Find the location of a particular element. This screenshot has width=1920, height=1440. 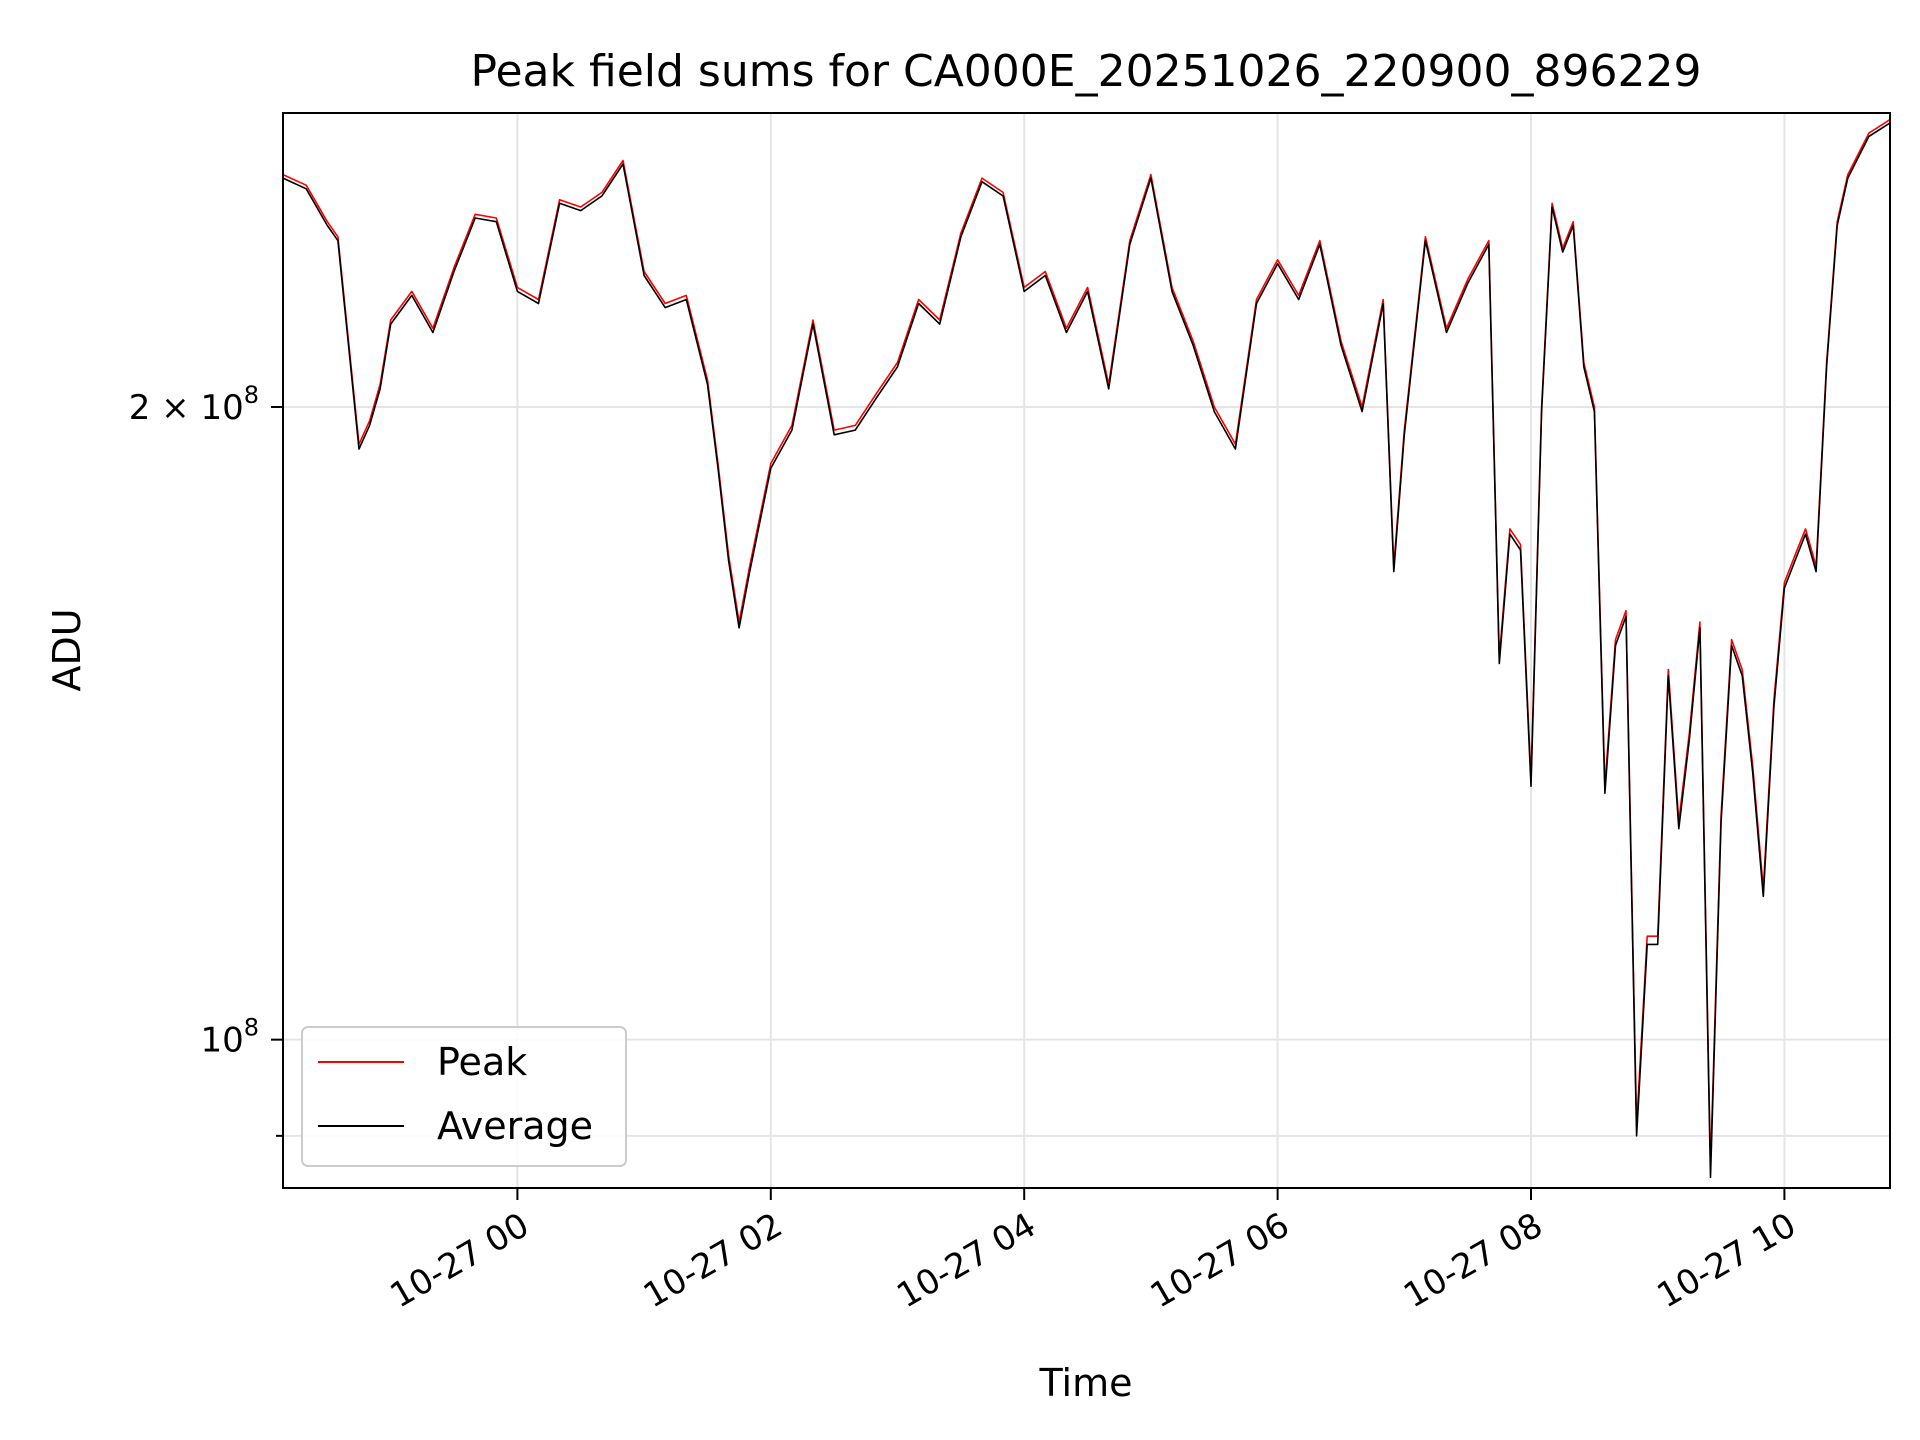

legend: Peak Average is located at coordinates (464, 1096).